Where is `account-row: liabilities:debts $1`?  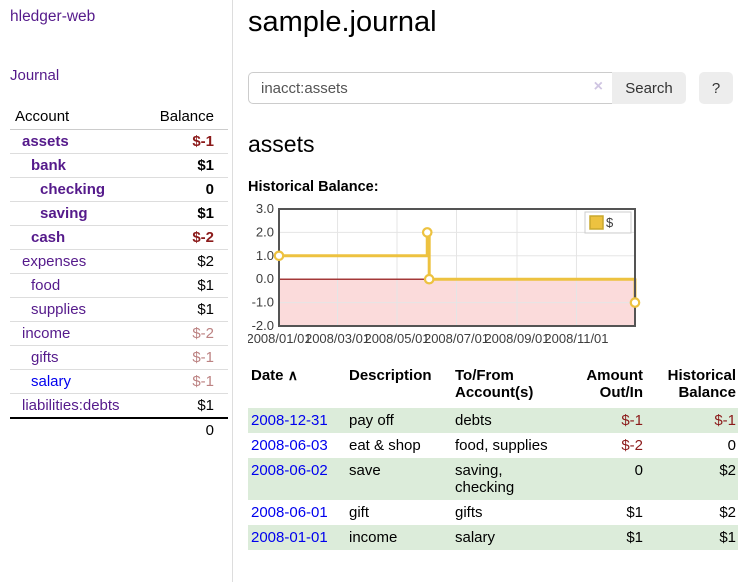
account-row: liabilities:debts $1 is located at coordinates (119, 405).